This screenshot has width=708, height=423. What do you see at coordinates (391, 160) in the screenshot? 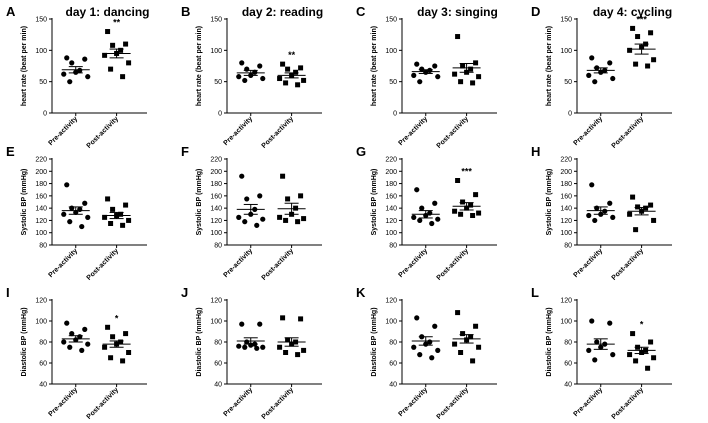
I see `y-tick-label: 220` at bounding box center [391, 160].